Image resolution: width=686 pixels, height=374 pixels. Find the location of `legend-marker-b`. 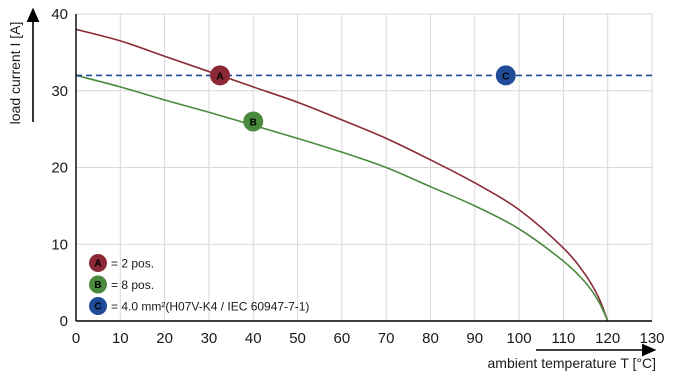

legend-marker-b is located at coordinates (98, 284).